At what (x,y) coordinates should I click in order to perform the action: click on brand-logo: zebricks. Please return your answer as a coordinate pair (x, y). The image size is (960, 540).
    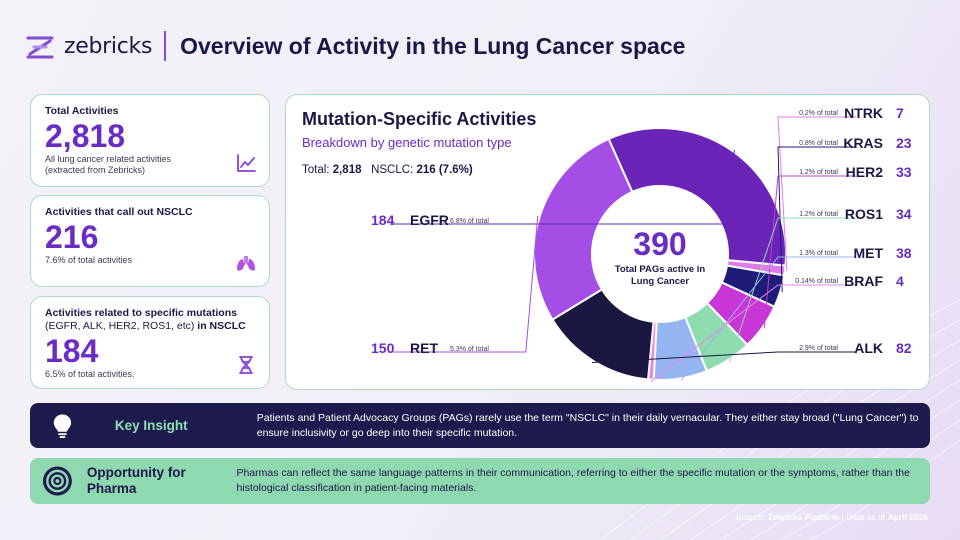
    Looking at the image, I should click on (88, 46).